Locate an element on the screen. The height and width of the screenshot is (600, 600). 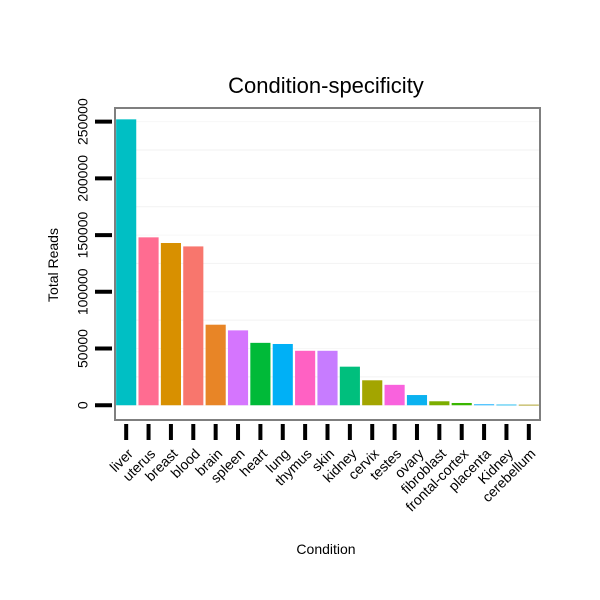
bar-fibroblast is located at coordinates (439, 403).